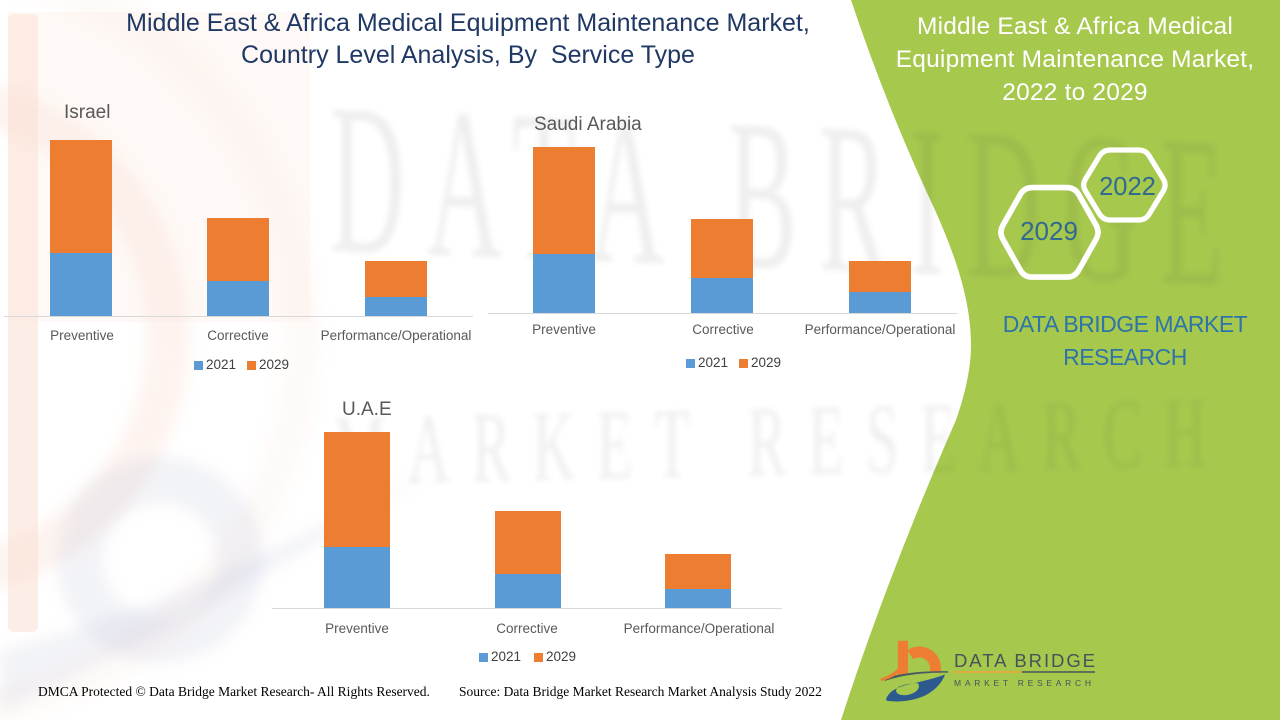  What do you see at coordinates (1127, 187) in the screenshot?
I see `svg-text: 2022` at bounding box center [1127, 187].